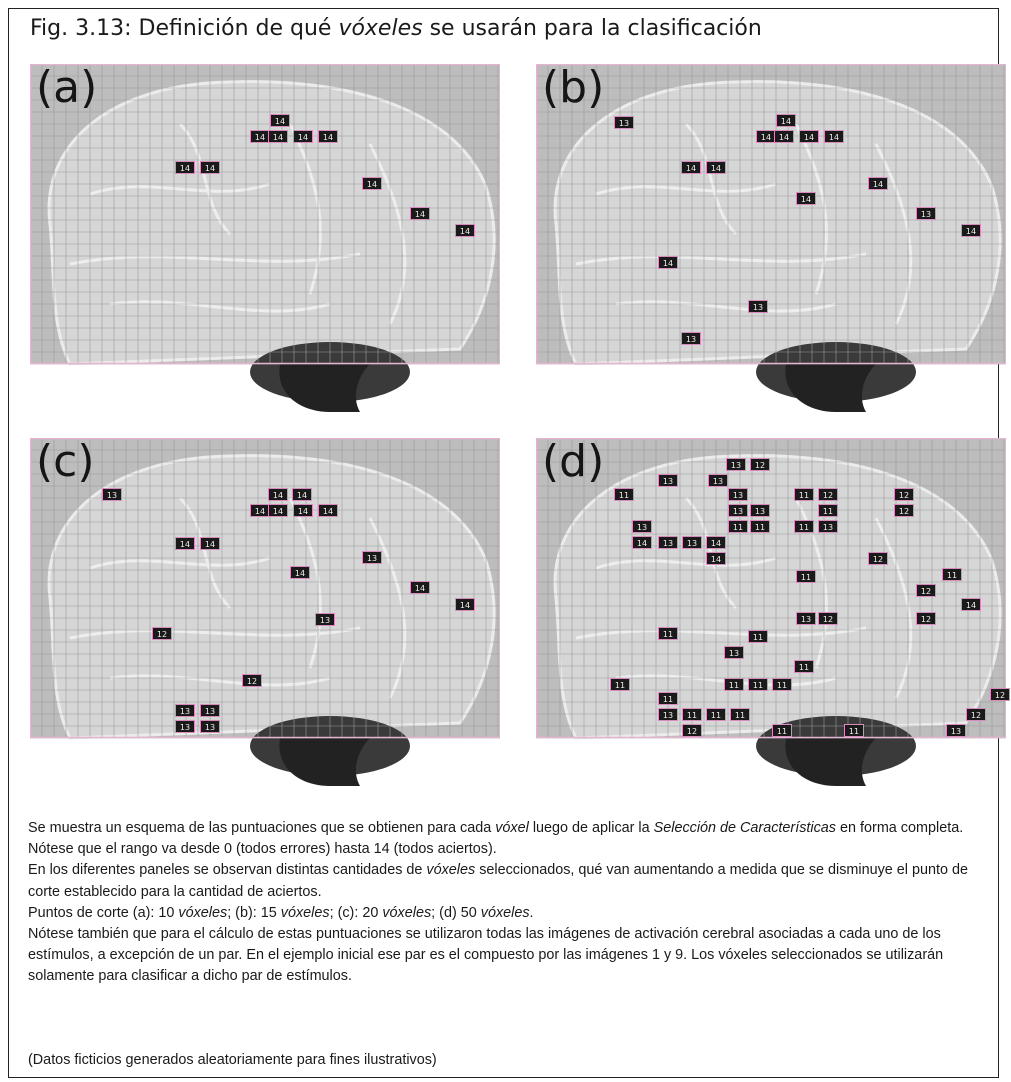 The width and height of the screenshot is (1011, 1082). Describe the element at coordinates (184, 28) in the screenshot. I see `figure-title-prefix: Fig. 3.13: Definición de qué` at that location.